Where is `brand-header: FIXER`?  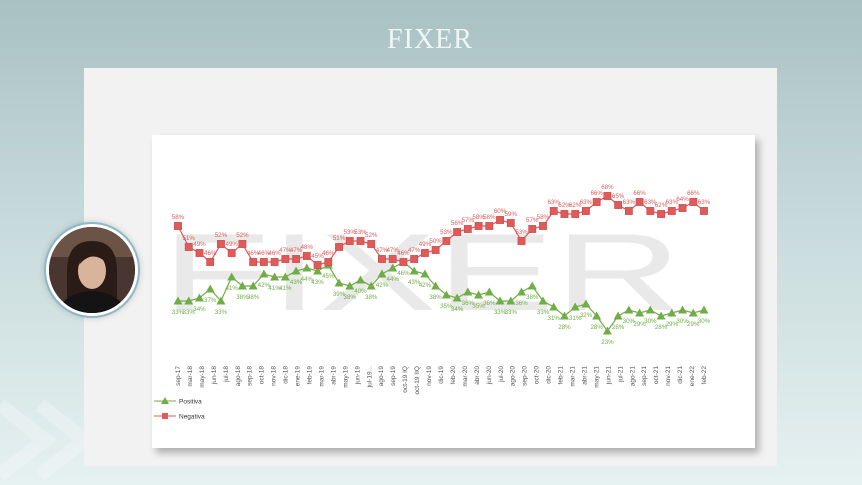 brand-header: FIXER is located at coordinates (430, 41).